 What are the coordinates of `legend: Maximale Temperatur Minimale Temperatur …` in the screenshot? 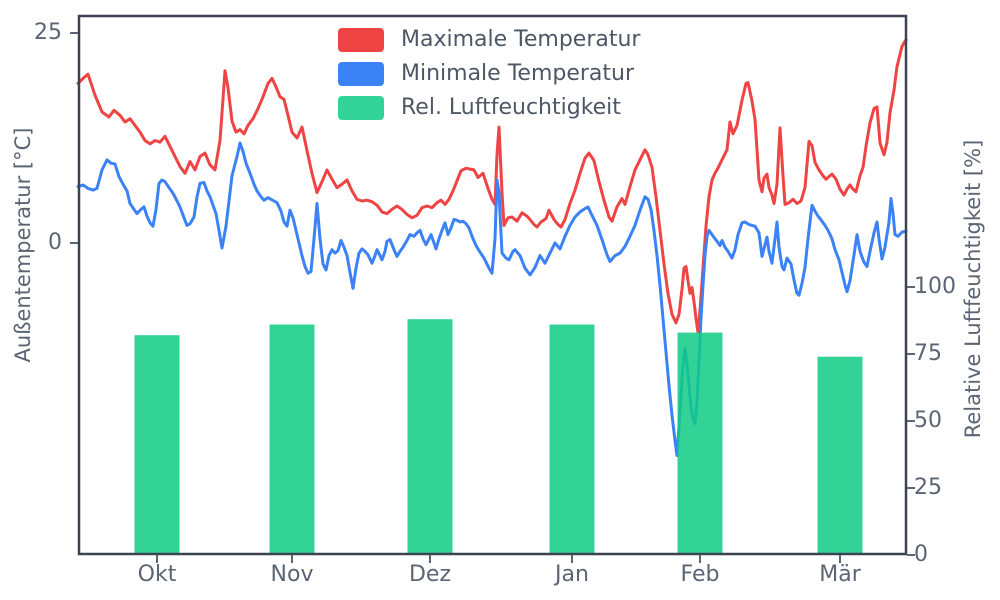 It's located at (489, 73).